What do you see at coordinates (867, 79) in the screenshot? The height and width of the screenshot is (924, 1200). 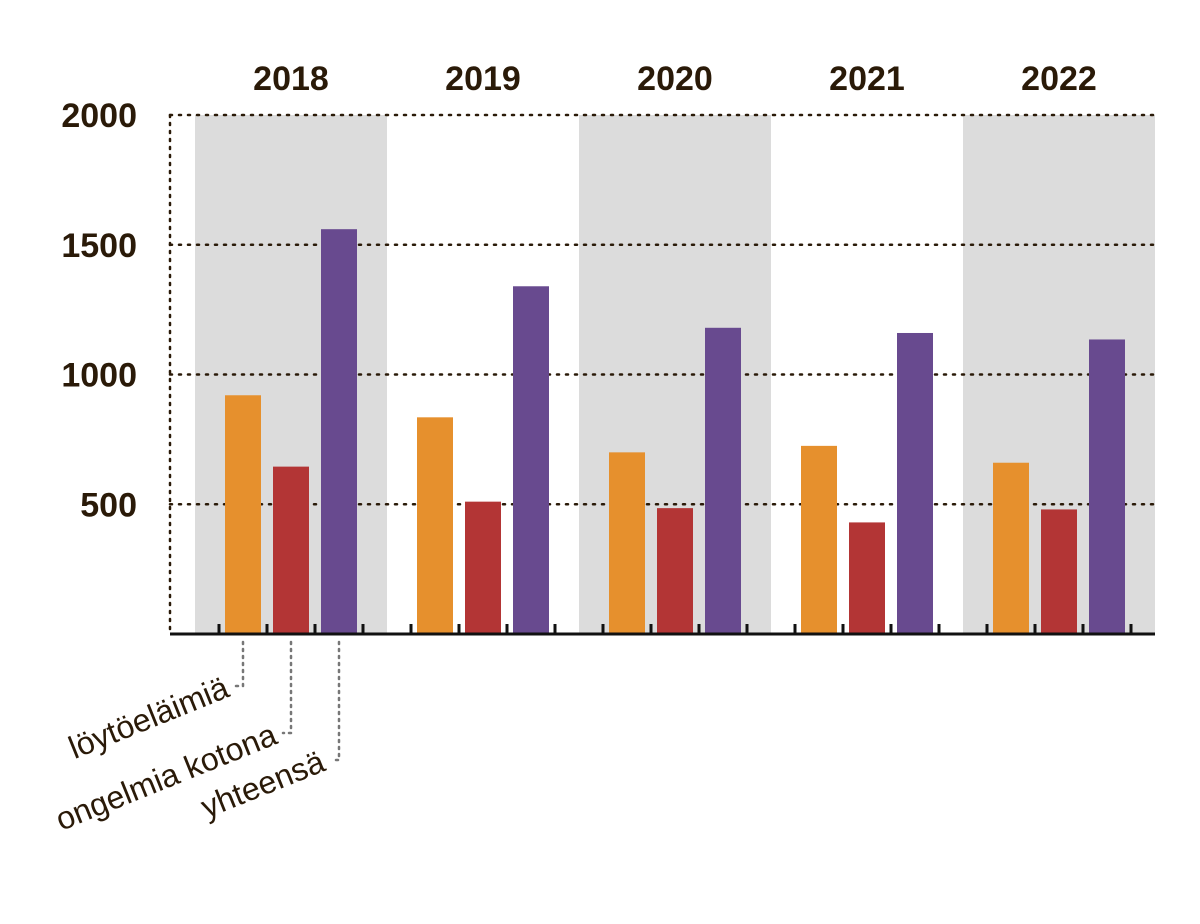 I see `year-label-2021: 2021` at bounding box center [867, 79].